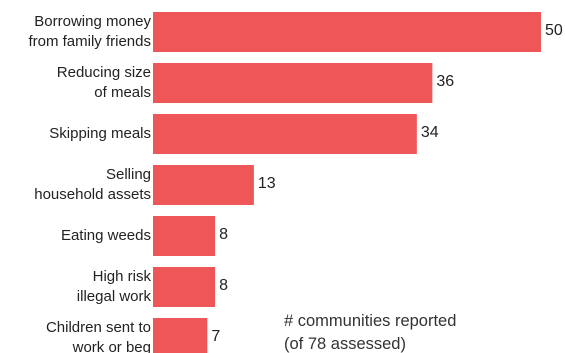 The image size is (565, 353). What do you see at coordinates (215, 336) in the screenshot?
I see `value-label-6: 7` at bounding box center [215, 336].